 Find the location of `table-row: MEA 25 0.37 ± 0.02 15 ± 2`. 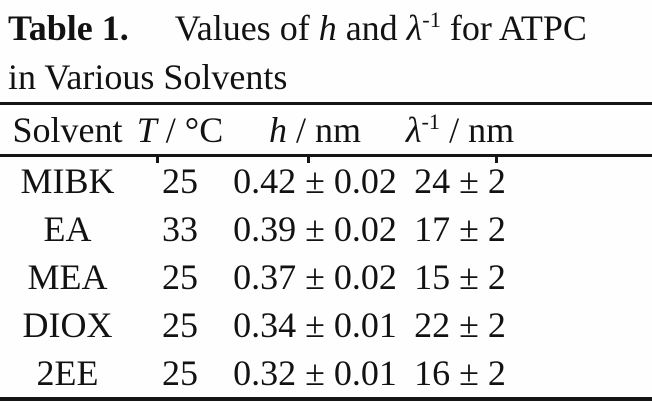

table-row: MEA 25 0.37 ± 0.02 15 ± 2 is located at coordinates (326, 277).